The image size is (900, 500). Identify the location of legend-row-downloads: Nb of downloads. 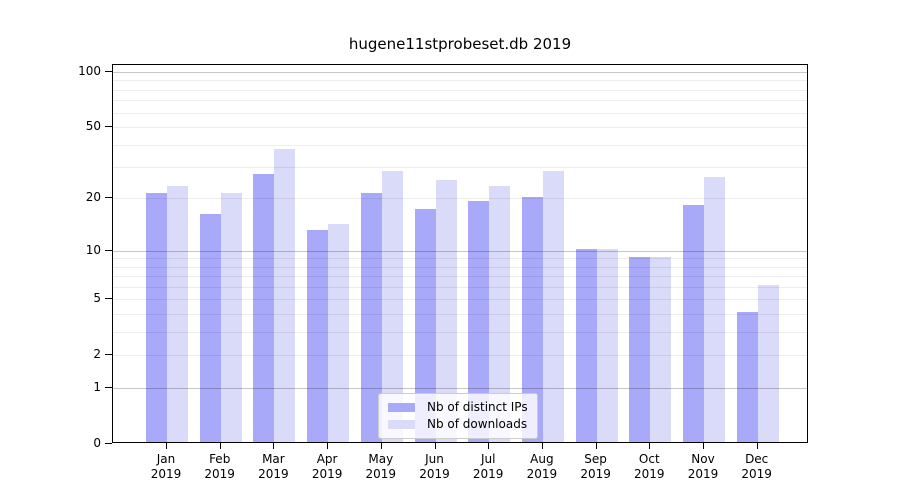
(458, 424).